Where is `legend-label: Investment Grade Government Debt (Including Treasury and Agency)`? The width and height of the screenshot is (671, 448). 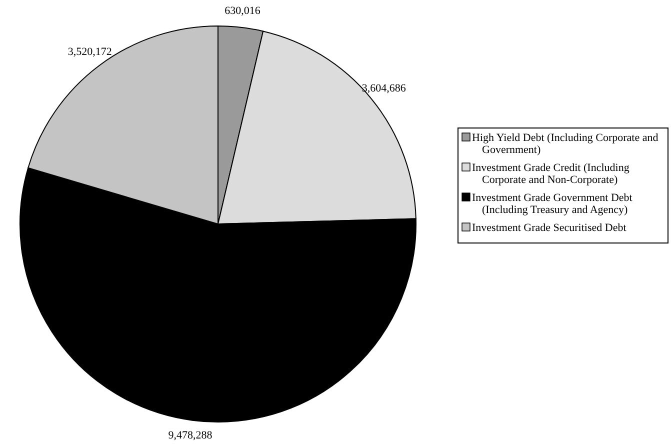 legend-label: Investment Grade Government Debt (Including Treasury and Agency) is located at coordinates (552, 204).